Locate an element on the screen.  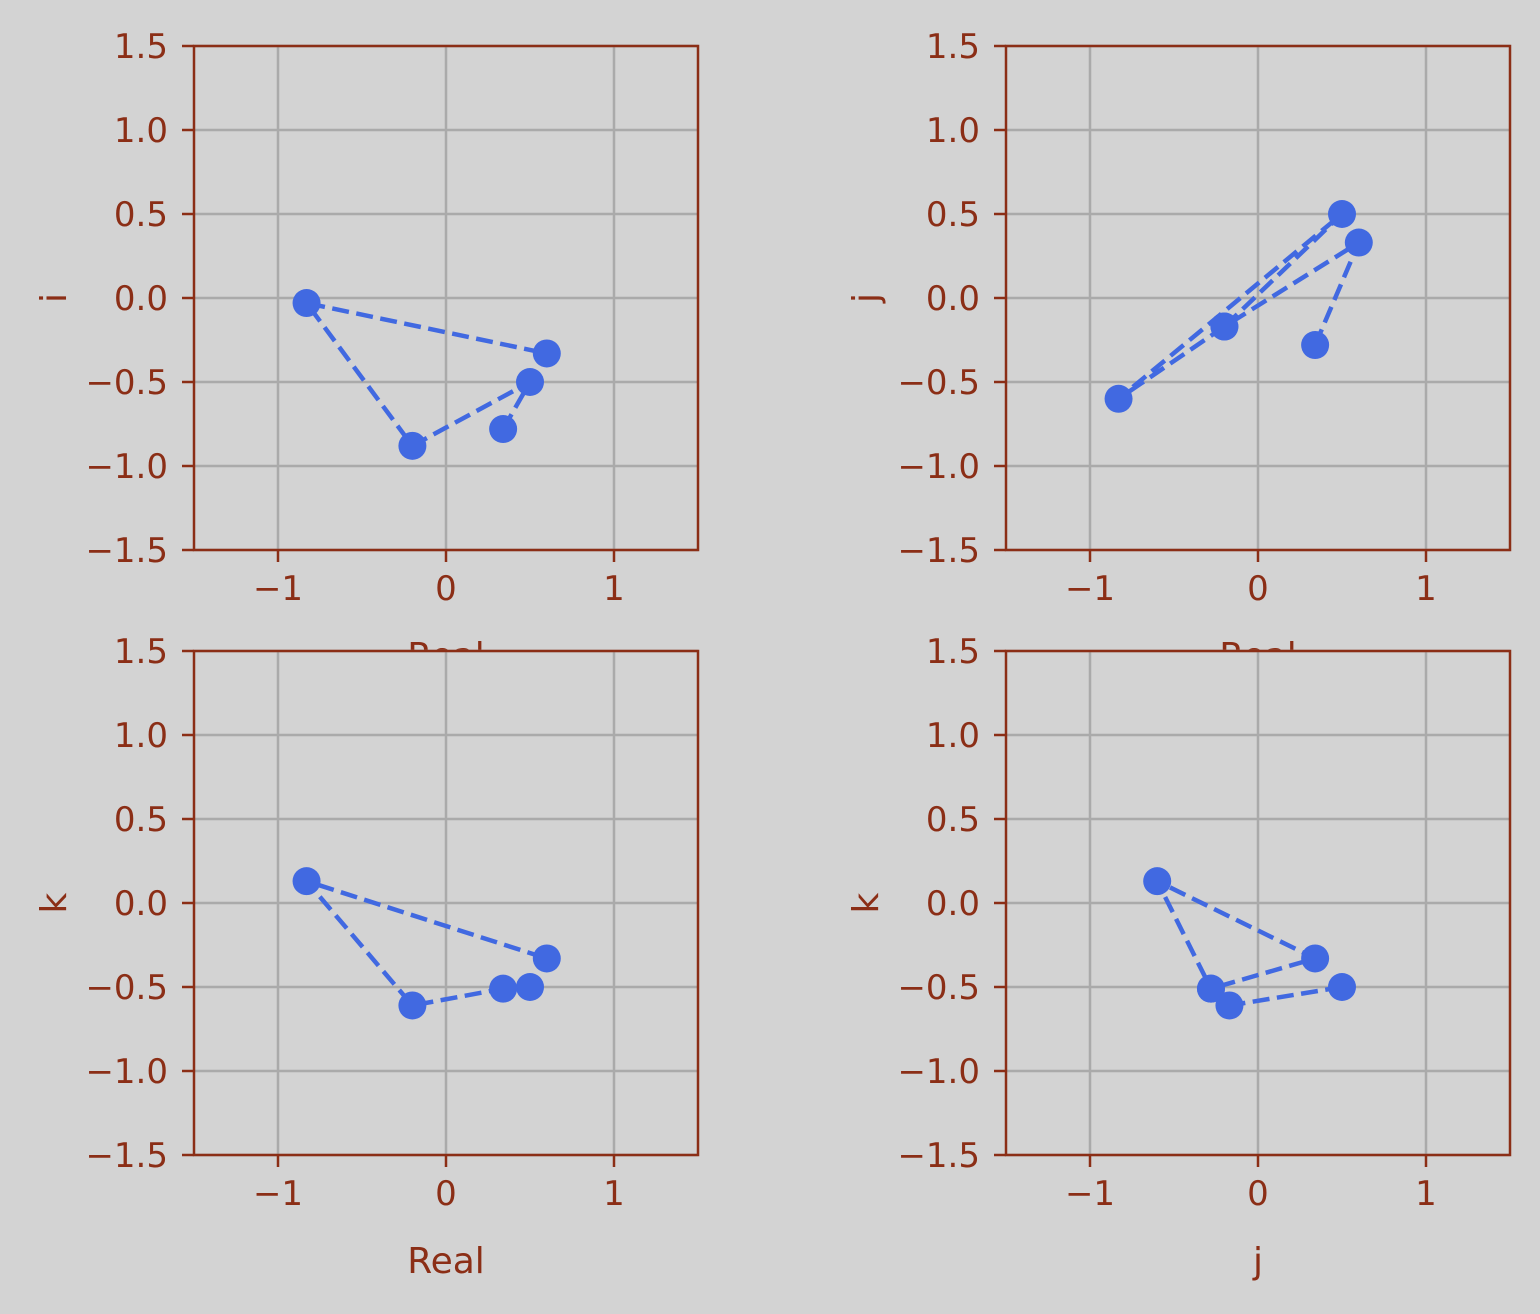
x-axis-label: Real is located at coordinates (446, 1261).